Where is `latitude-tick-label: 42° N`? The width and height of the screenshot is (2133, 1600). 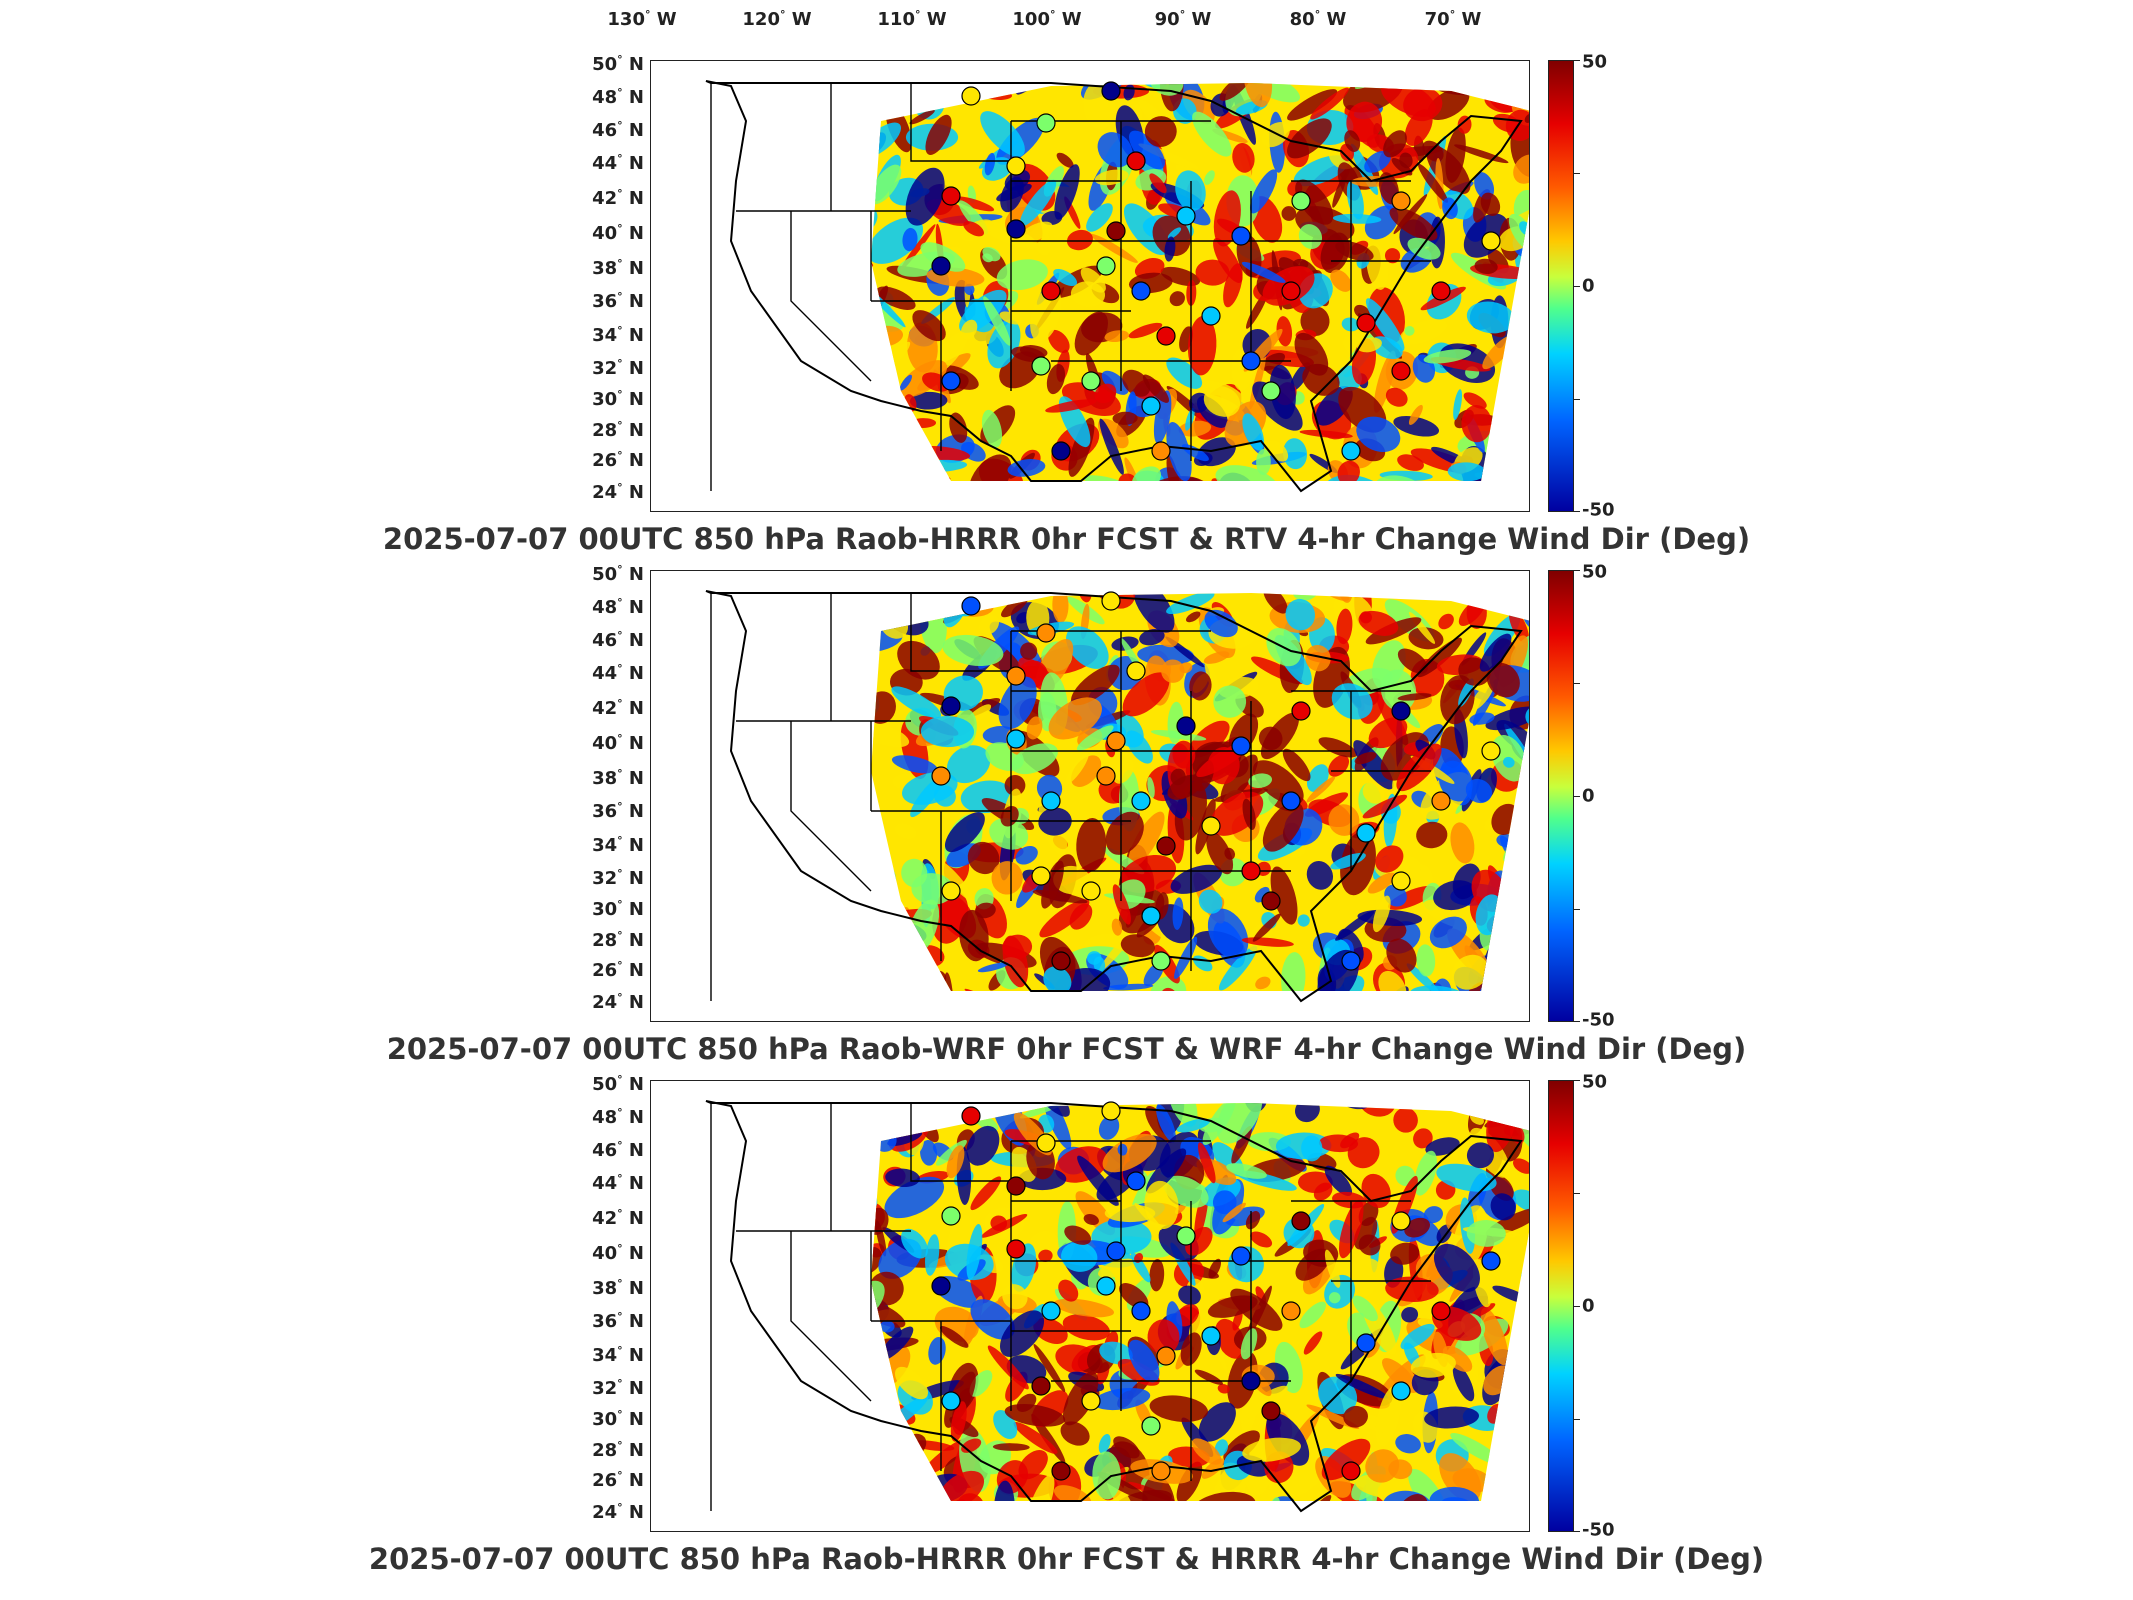 latitude-tick-label: 42° N is located at coordinates (618, 708).